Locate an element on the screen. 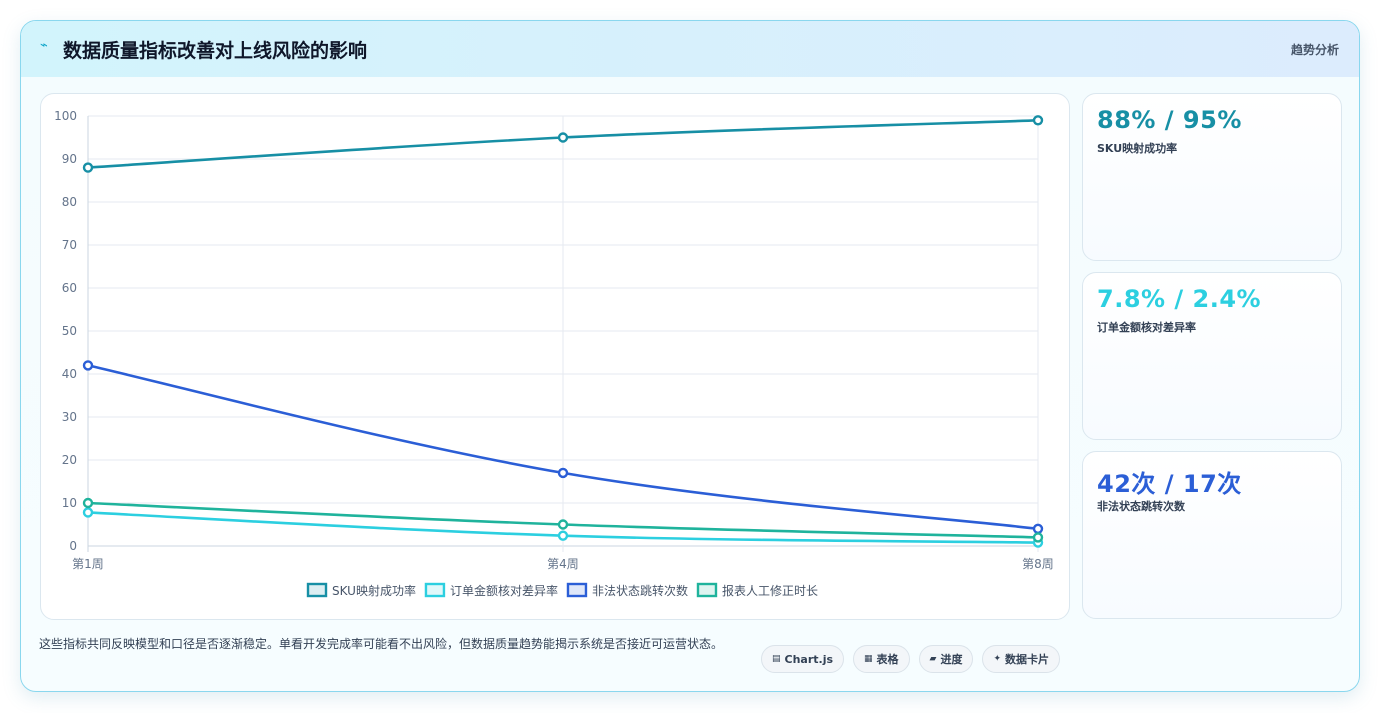  legend-label: 非法状态跳转次数 is located at coordinates (640, 590).